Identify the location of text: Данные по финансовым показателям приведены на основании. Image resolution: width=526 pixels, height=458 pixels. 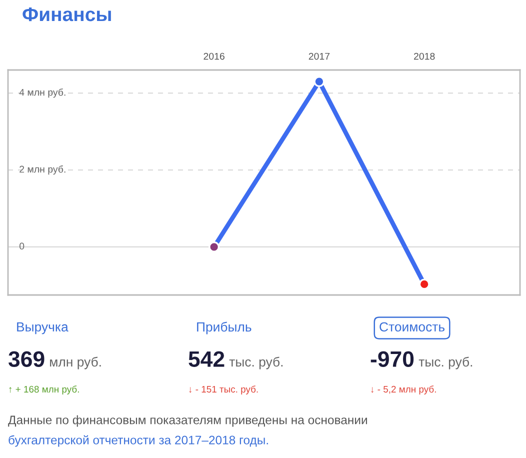
(187, 421).